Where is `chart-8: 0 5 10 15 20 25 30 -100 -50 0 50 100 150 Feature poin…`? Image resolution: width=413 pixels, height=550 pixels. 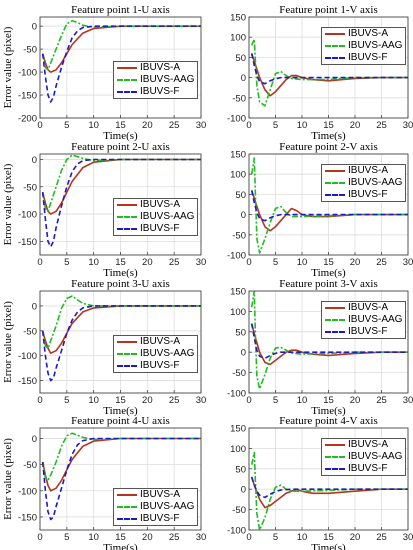
chart-8: 0 5 10 15 20 25 30 -100 -50 0 50 100 150 Feature poin… is located at coordinates (320, 482).